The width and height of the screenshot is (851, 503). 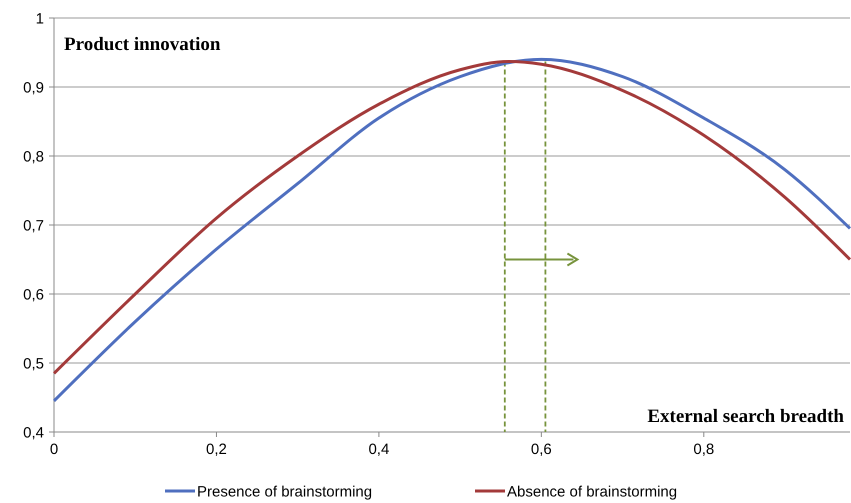 What do you see at coordinates (703, 449) in the screenshot?
I see `x-tick-label: 0,8` at bounding box center [703, 449].